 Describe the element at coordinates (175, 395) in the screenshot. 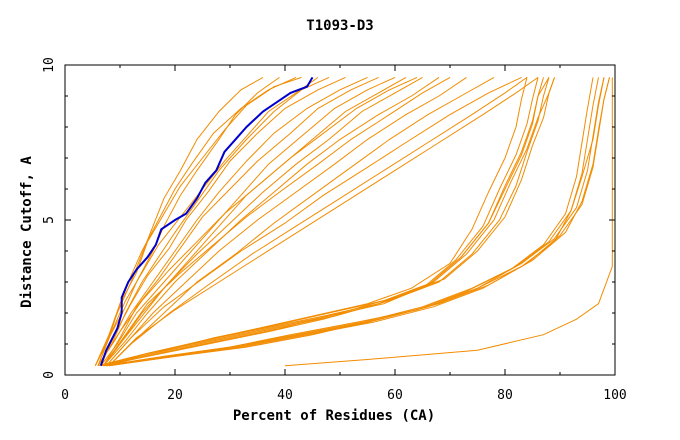

I see `x-tick-label: 20` at that location.